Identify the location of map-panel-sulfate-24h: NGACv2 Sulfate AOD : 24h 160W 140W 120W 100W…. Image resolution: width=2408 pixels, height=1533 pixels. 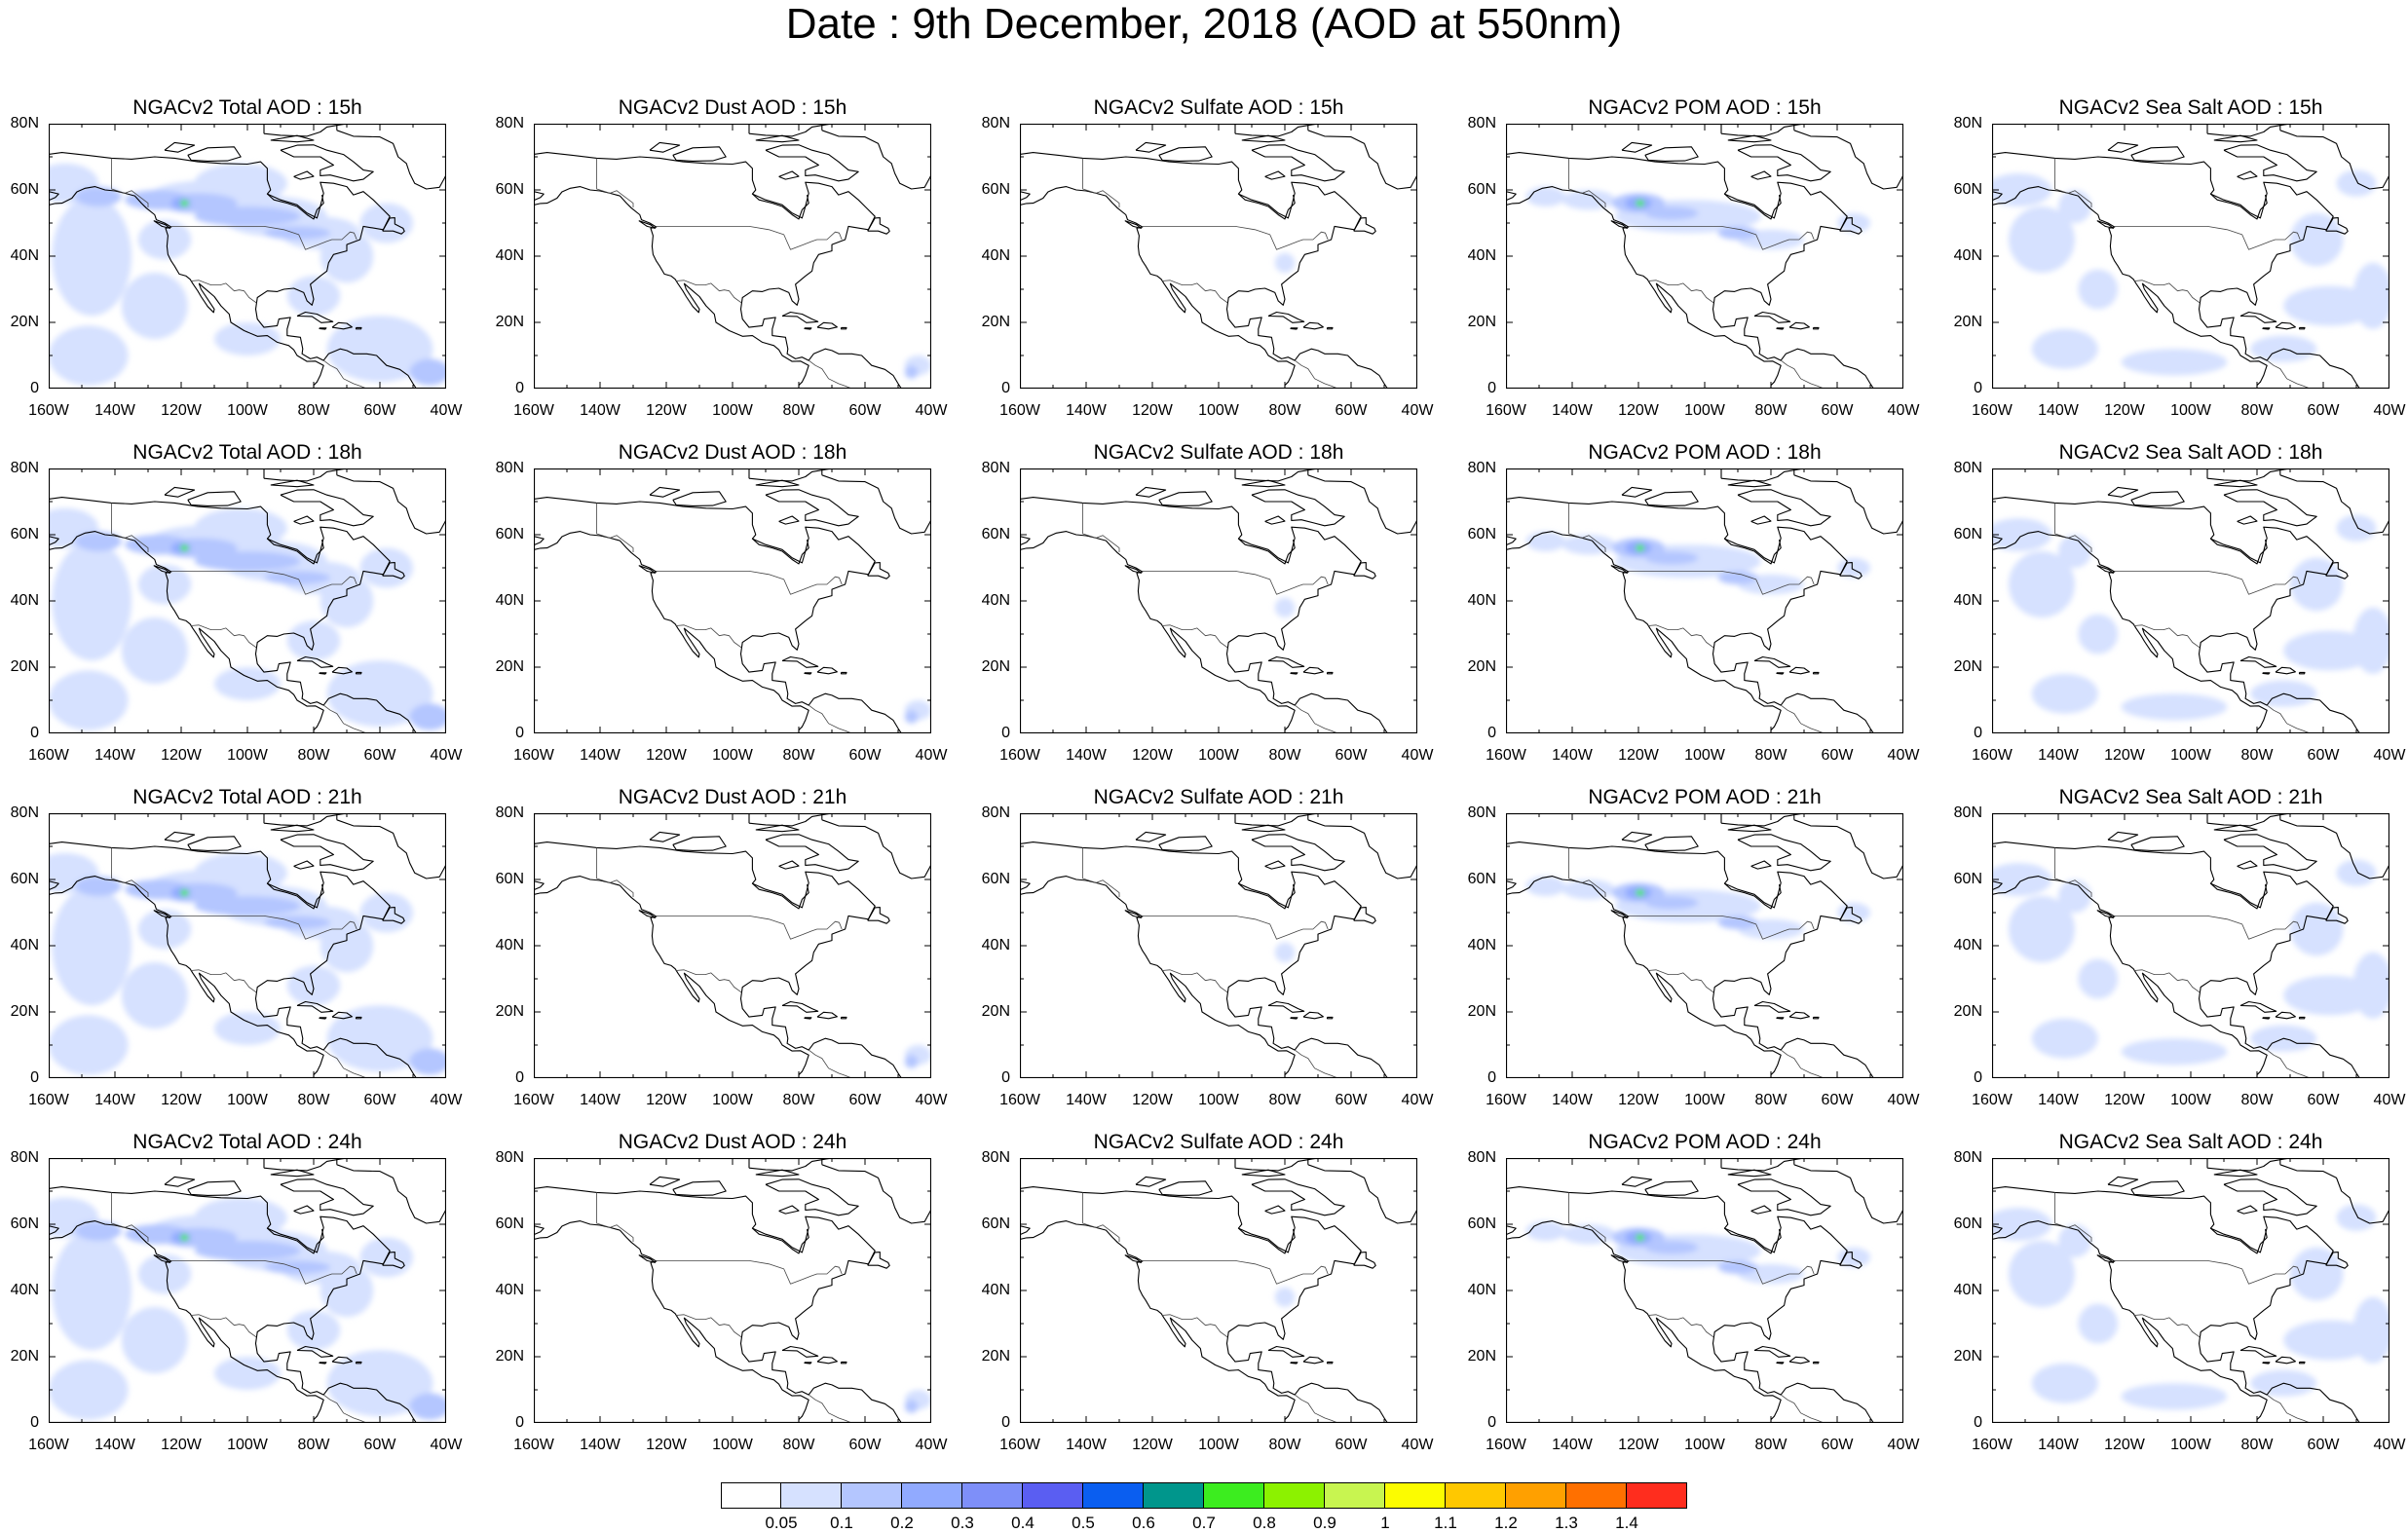
(1218, 1288).